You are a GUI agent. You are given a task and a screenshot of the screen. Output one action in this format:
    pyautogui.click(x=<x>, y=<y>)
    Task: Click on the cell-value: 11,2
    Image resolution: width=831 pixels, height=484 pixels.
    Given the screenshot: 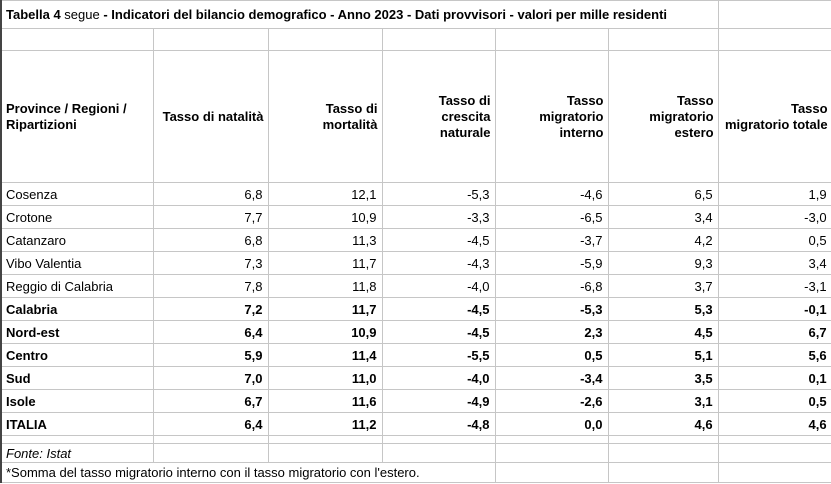 What is the action you would take?
    pyautogui.click(x=325, y=424)
    